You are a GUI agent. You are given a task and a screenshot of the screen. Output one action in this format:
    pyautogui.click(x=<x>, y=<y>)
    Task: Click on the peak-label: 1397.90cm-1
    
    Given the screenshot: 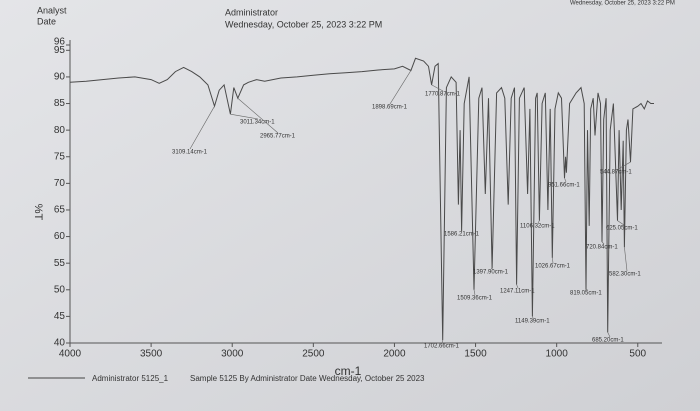 What is the action you would take?
    pyautogui.click(x=491, y=273)
    